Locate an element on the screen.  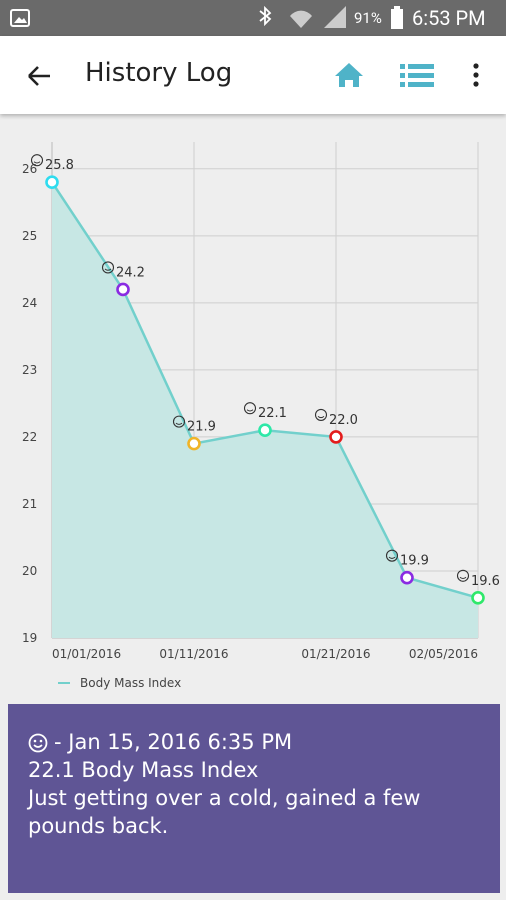
y-tick-label: 25 is located at coordinates (29, 236).